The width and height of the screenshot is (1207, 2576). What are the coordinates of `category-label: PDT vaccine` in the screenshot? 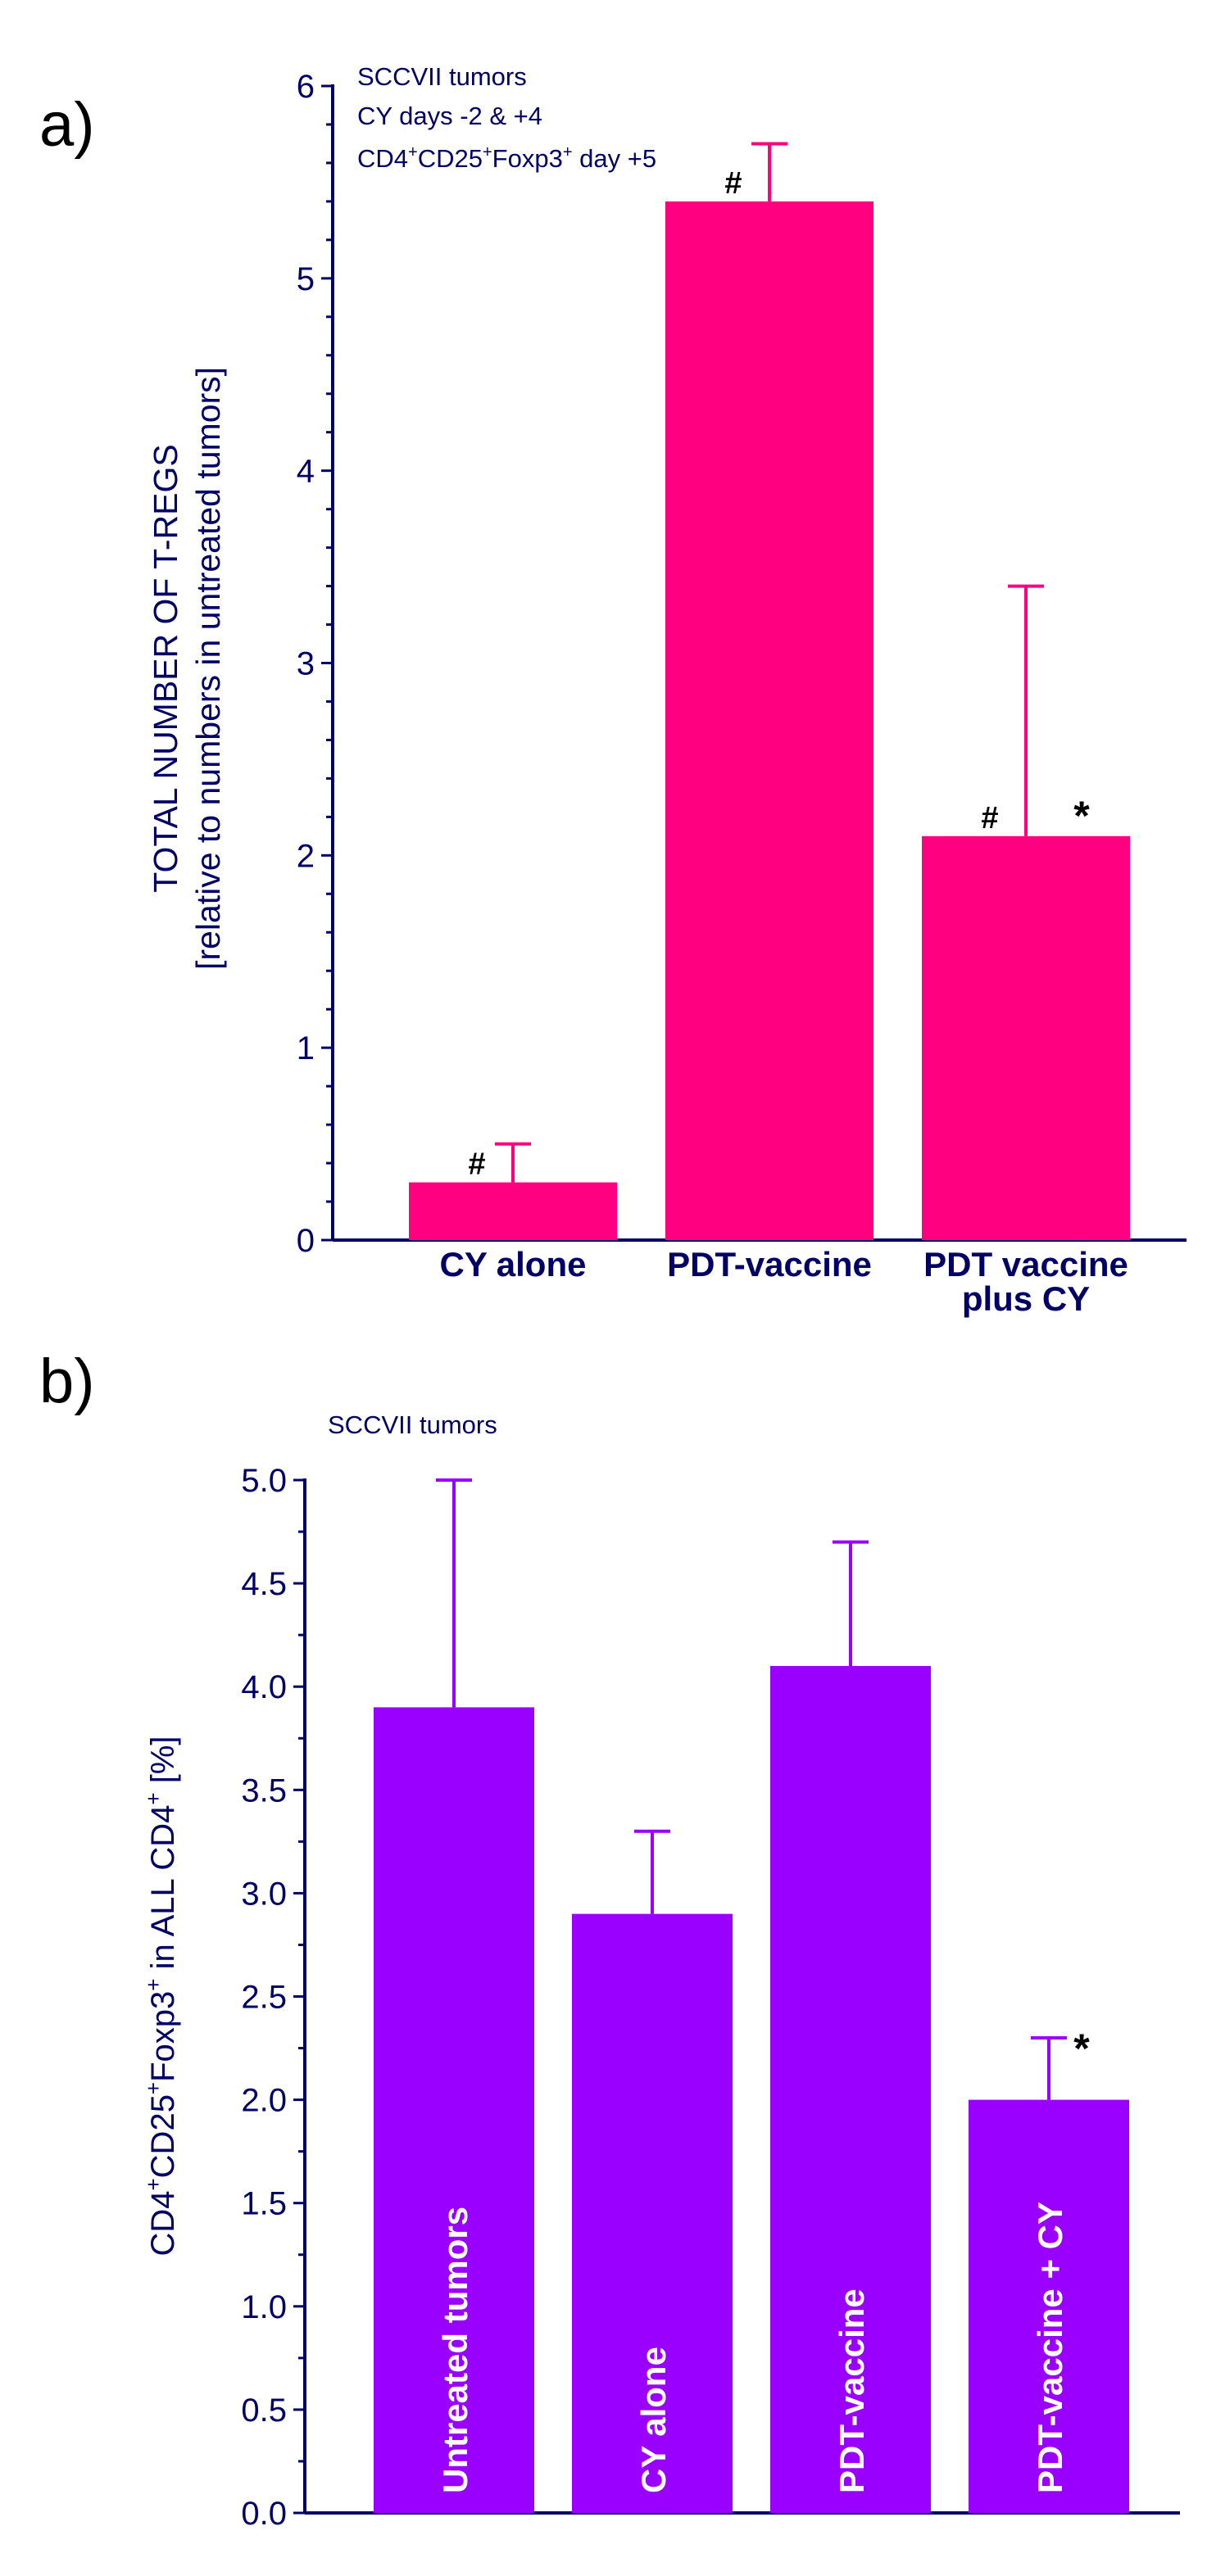 It's located at (1025, 1264).